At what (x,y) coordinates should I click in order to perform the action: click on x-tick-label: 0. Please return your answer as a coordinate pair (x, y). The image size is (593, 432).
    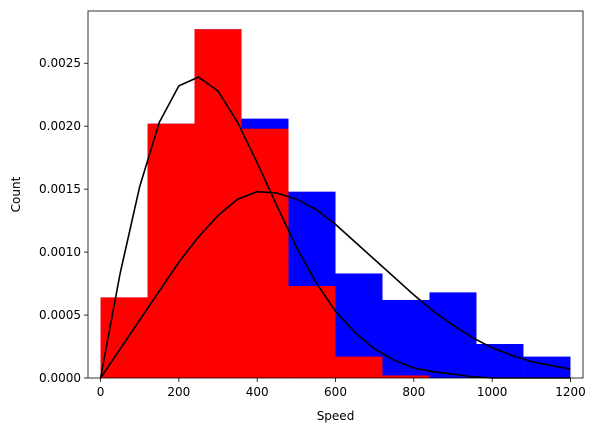
    Looking at the image, I should click on (101, 392).